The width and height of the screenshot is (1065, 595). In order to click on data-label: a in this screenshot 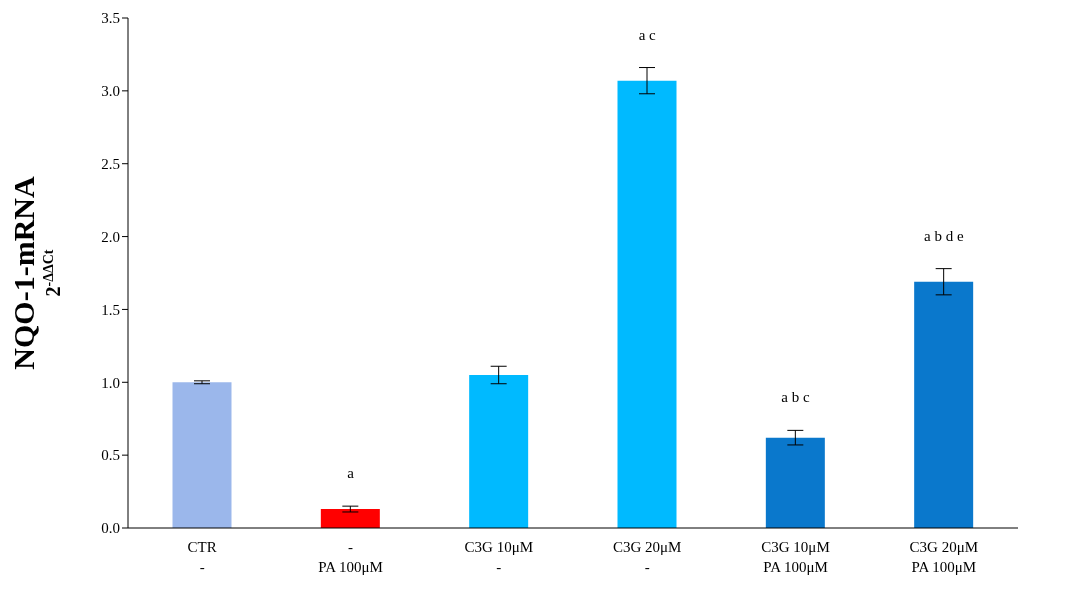, I will do `click(351, 473)`.